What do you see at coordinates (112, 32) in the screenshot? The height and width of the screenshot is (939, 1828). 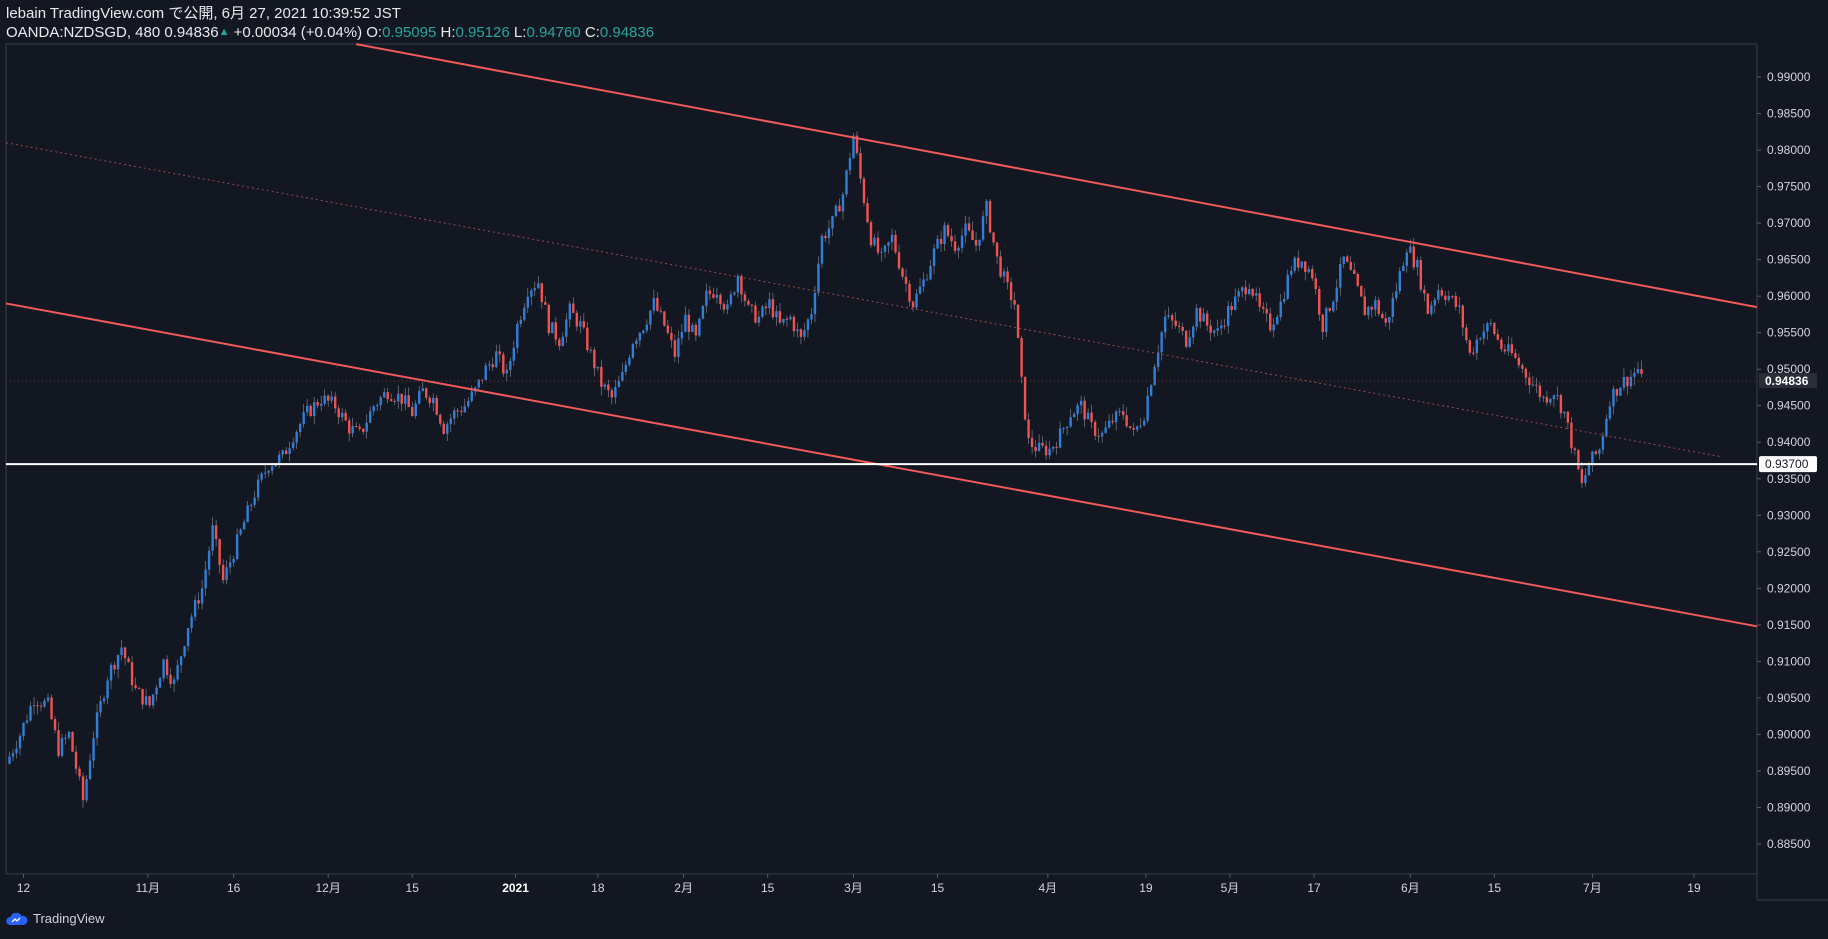 I see `symbol-label: OANDA:NZDSGD, 480 0.94836` at bounding box center [112, 32].